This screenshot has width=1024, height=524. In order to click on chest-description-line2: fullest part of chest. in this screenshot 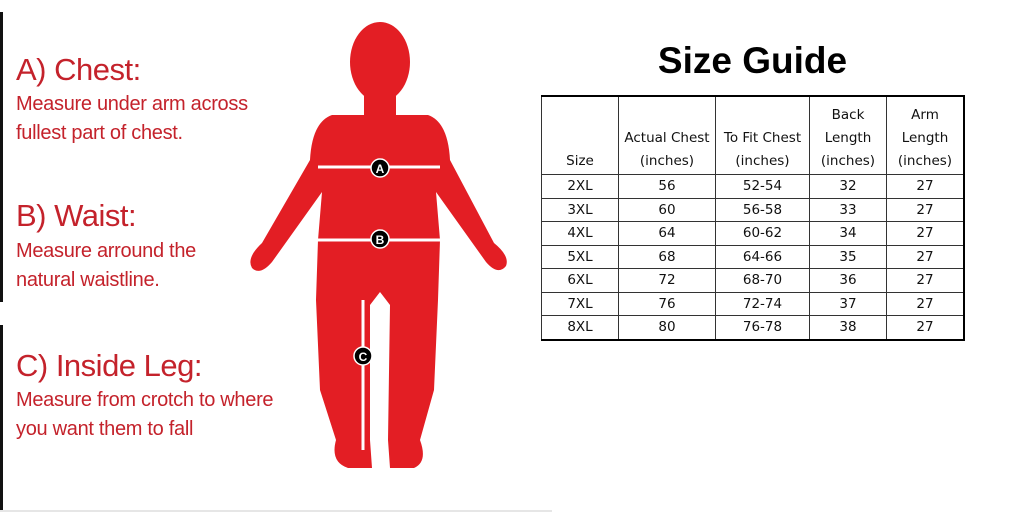, I will do `click(99, 133)`.